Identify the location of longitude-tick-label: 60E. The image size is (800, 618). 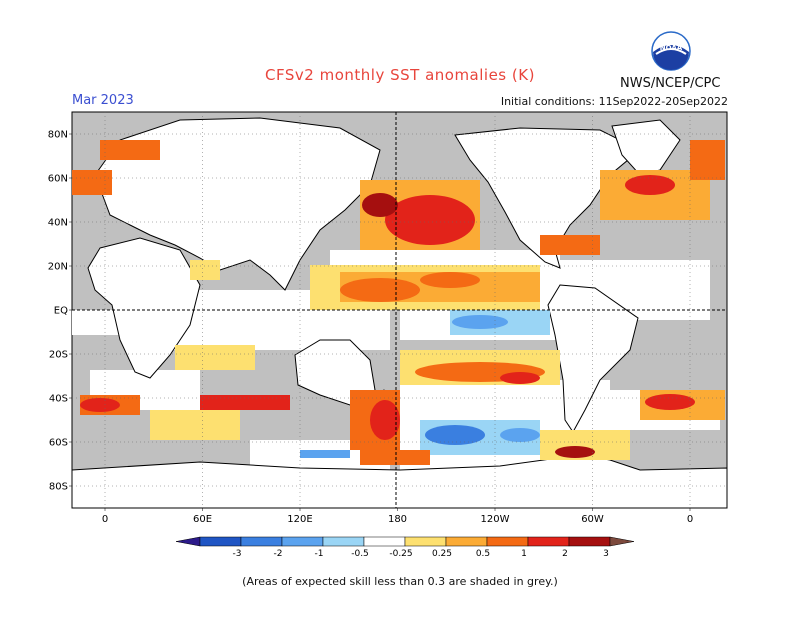
(202, 519).